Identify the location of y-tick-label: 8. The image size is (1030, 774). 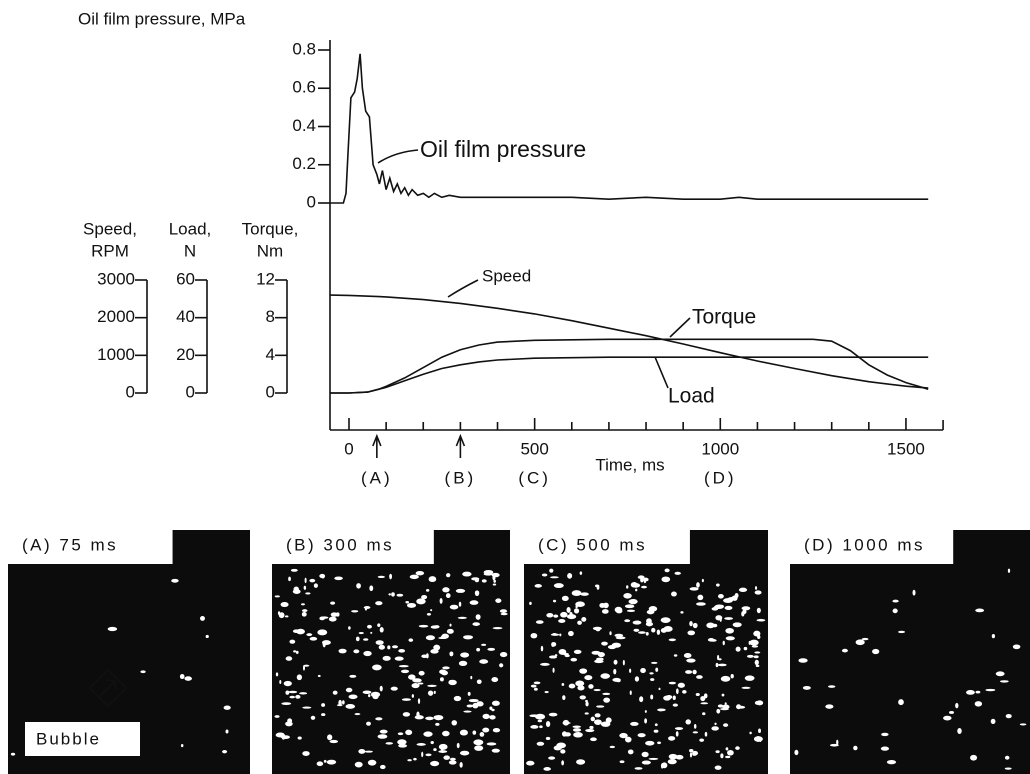
(270, 316).